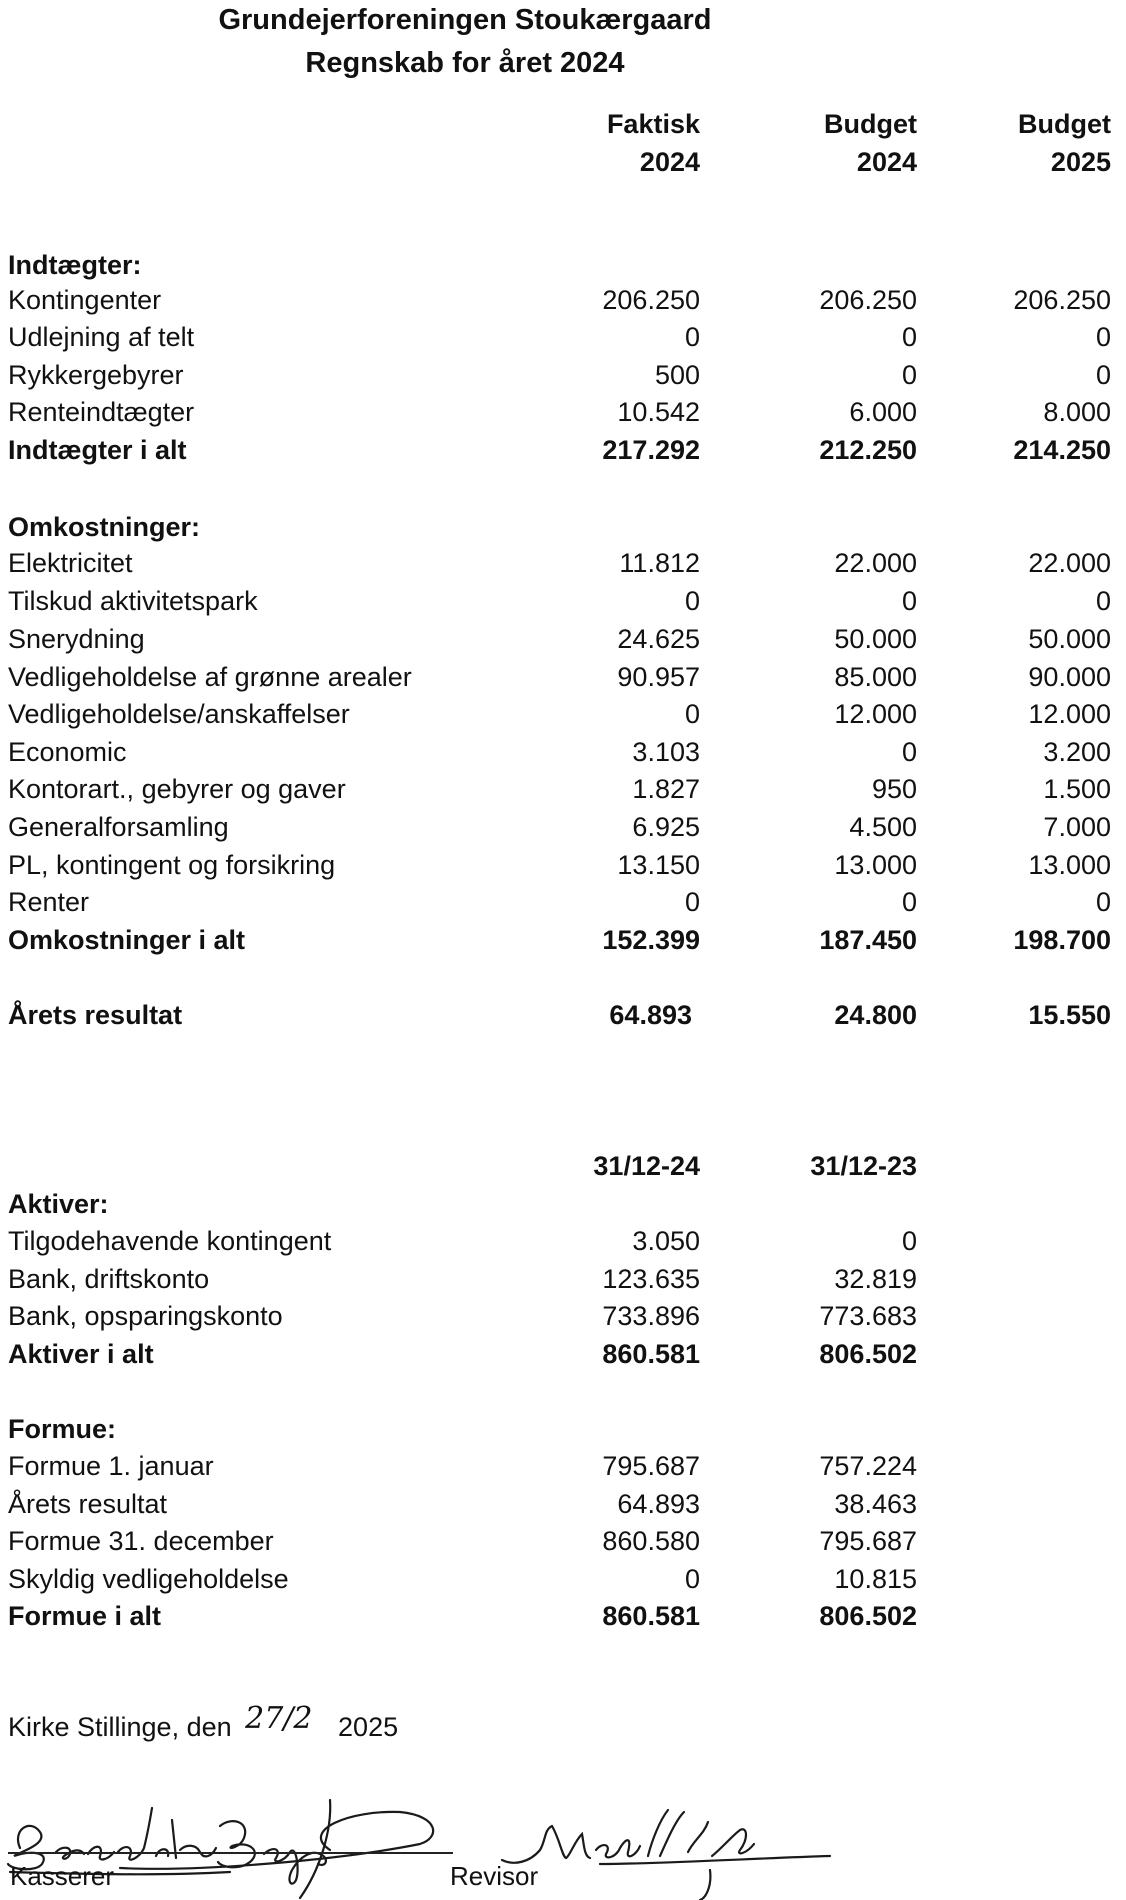  What do you see at coordinates (646, 1166) in the screenshot?
I see `balance-col-header-2024: 31/12-24` at bounding box center [646, 1166].